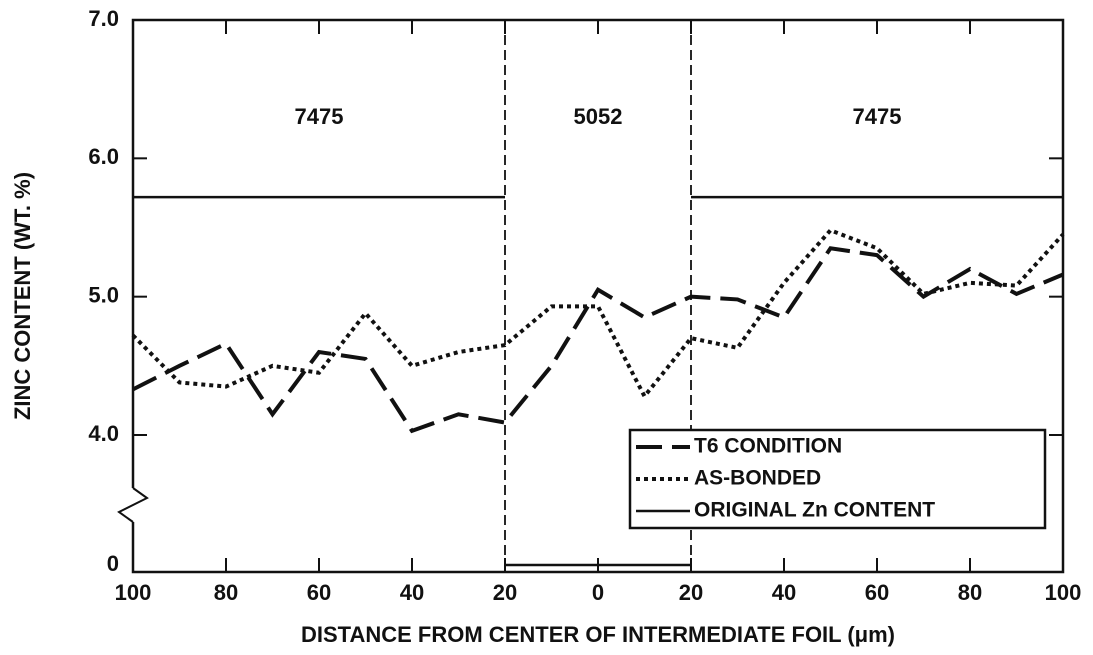 Image resolution: width=1093 pixels, height=655 pixels. What do you see at coordinates (113, 563) in the screenshot?
I see `y-tick-label: 0` at bounding box center [113, 563].